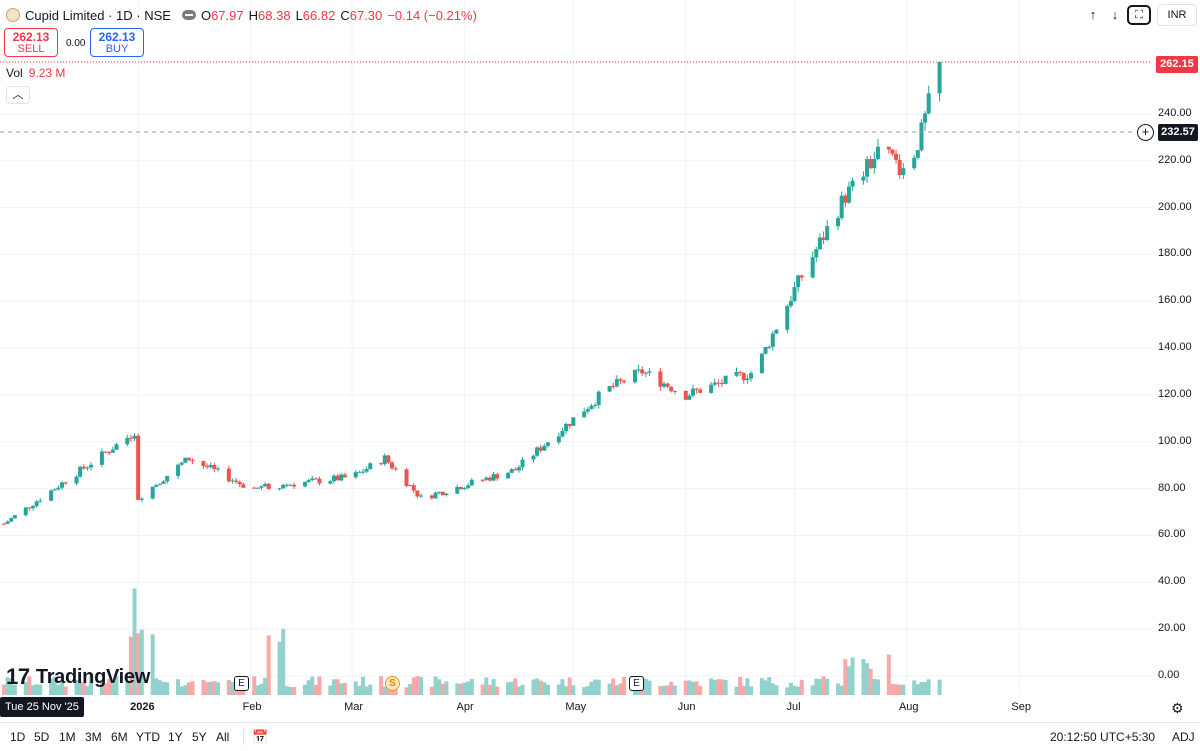  What do you see at coordinates (78, 677) in the screenshot?
I see `tradingview-logo: 17 TradingView` at bounding box center [78, 677].